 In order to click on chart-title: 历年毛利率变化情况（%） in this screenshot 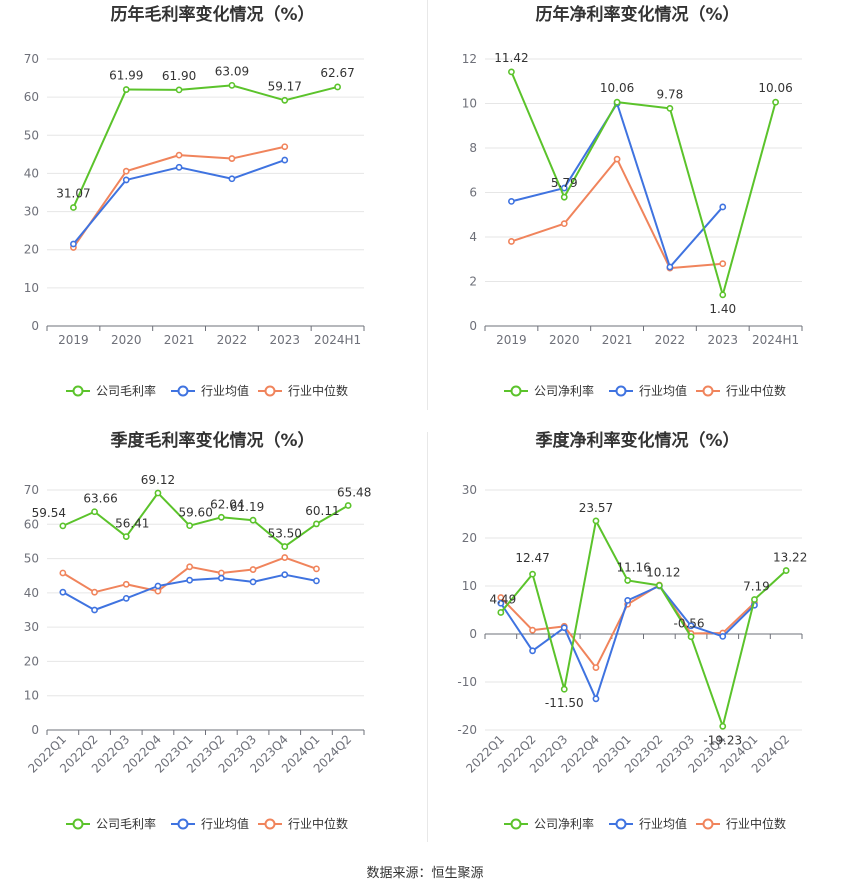, I will do `click(212, 14)`.